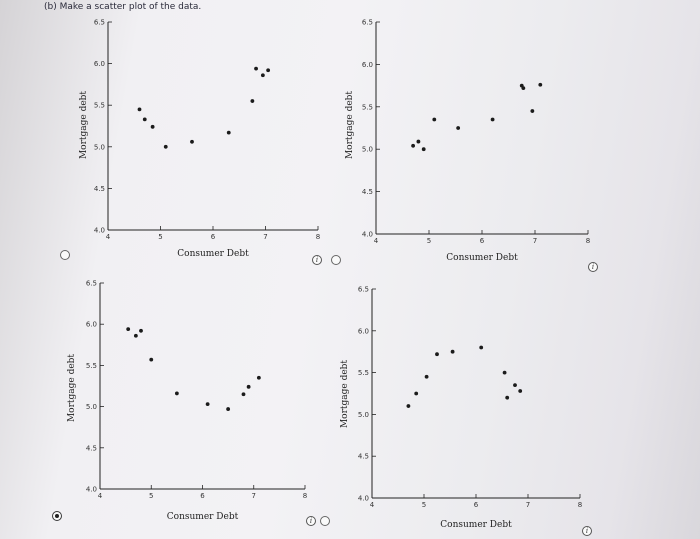 The image size is (700, 539). Describe the element at coordinates (336, 260) in the screenshot. I see `option-b-radio` at that location.